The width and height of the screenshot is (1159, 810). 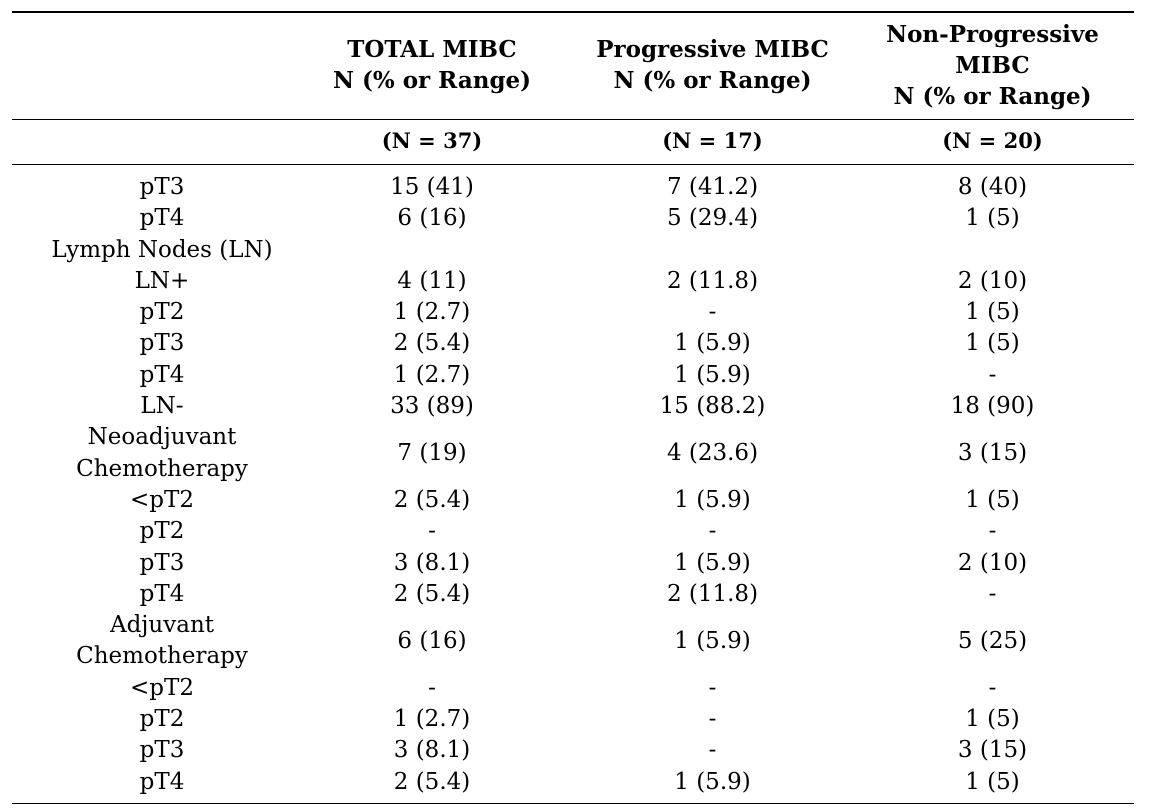 I want to click on total-cell: 15 (41), so click(x=432, y=187).